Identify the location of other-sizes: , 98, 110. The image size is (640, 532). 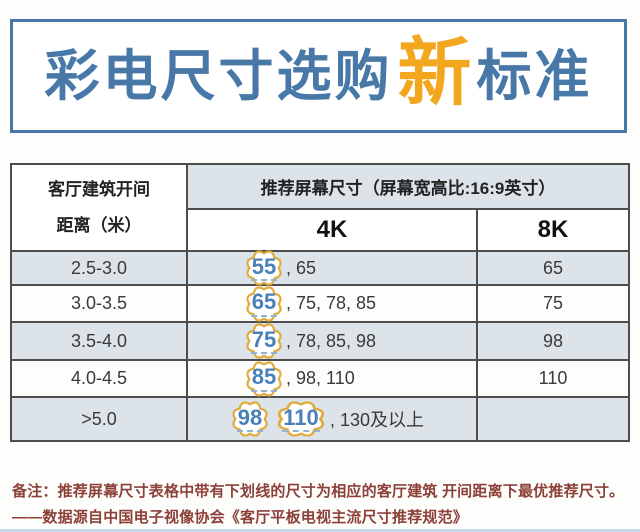
(320, 378).